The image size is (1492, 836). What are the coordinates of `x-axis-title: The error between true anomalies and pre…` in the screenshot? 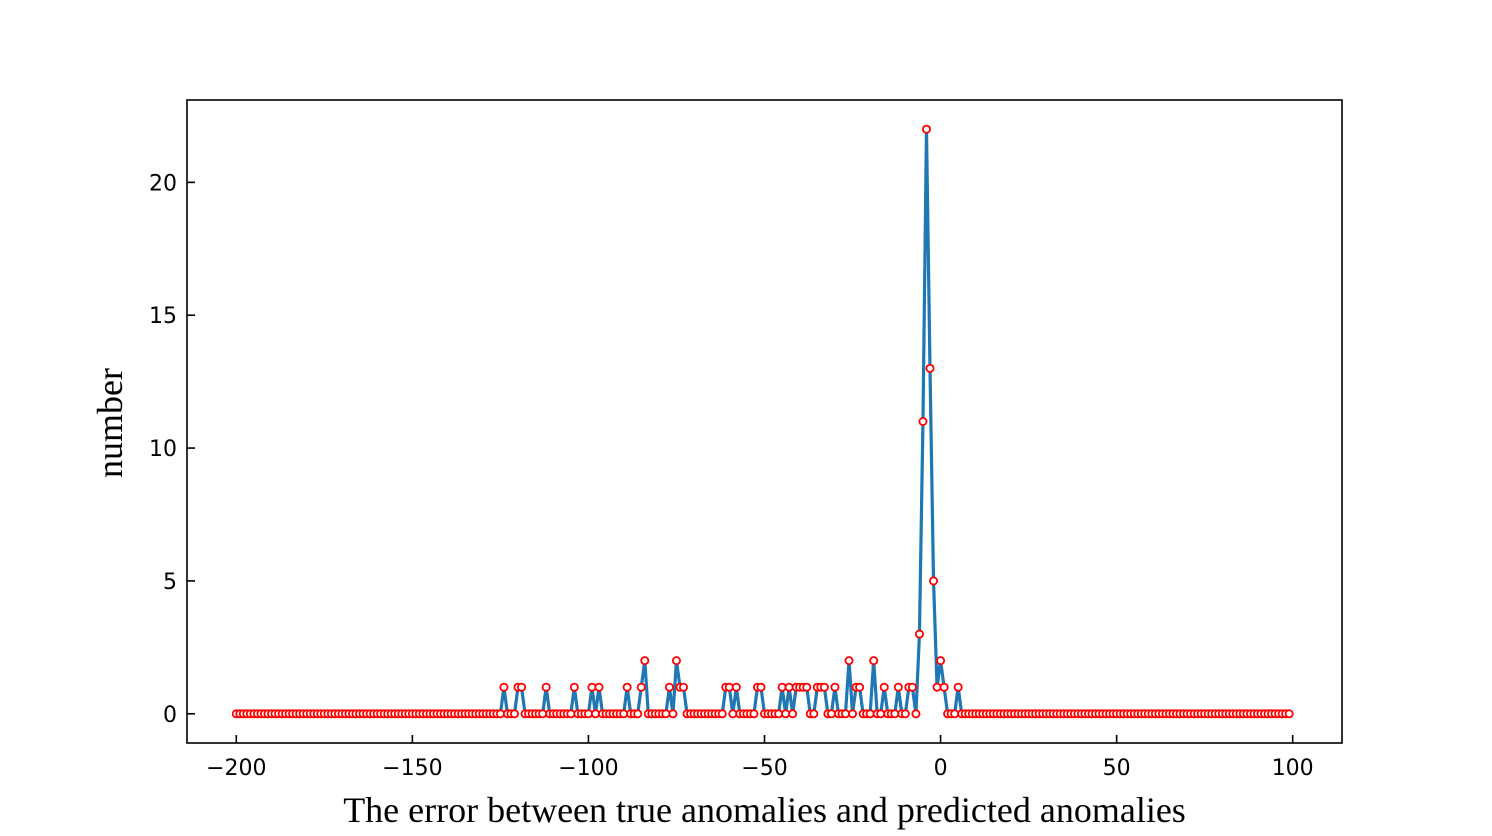 It's located at (764, 810).